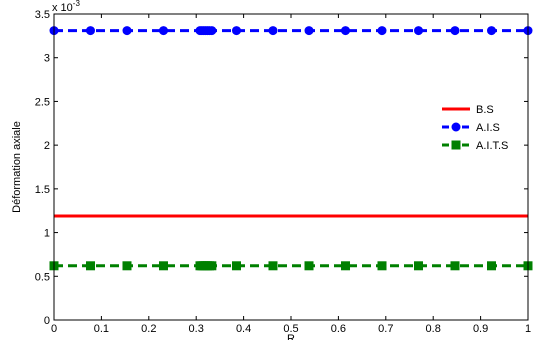 The width and height of the screenshot is (533, 340). I want to click on legend-item-a-i-t-s: A.I.T.S, so click(475, 146).